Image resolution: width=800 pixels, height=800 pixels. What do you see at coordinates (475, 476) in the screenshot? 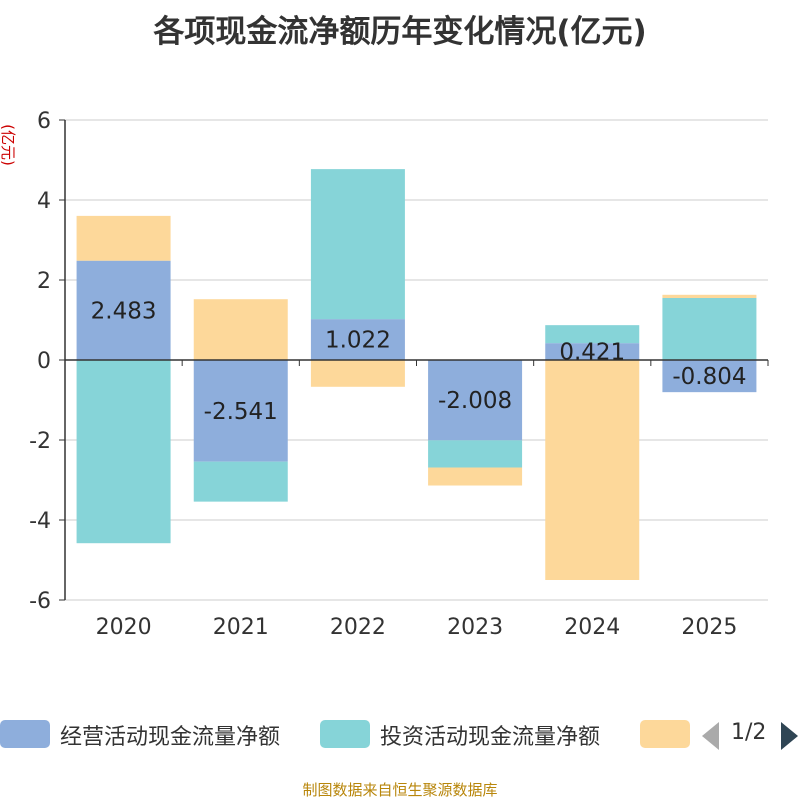
I see `bar-series2-2023` at bounding box center [475, 476].